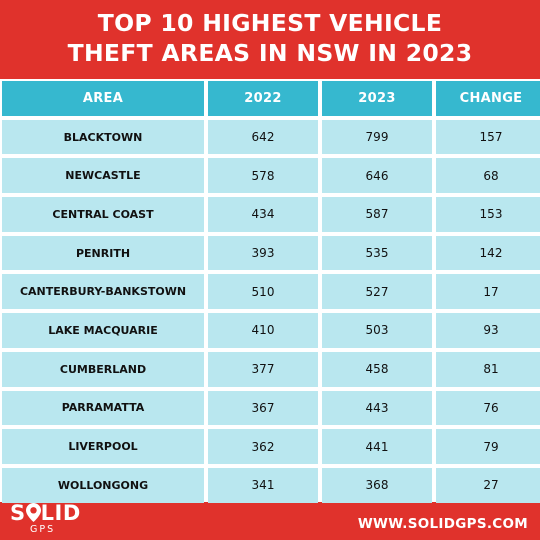  What do you see at coordinates (488, 485) in the screenshot?
I see `change-cell: 27` at bounding box center [488, 485].